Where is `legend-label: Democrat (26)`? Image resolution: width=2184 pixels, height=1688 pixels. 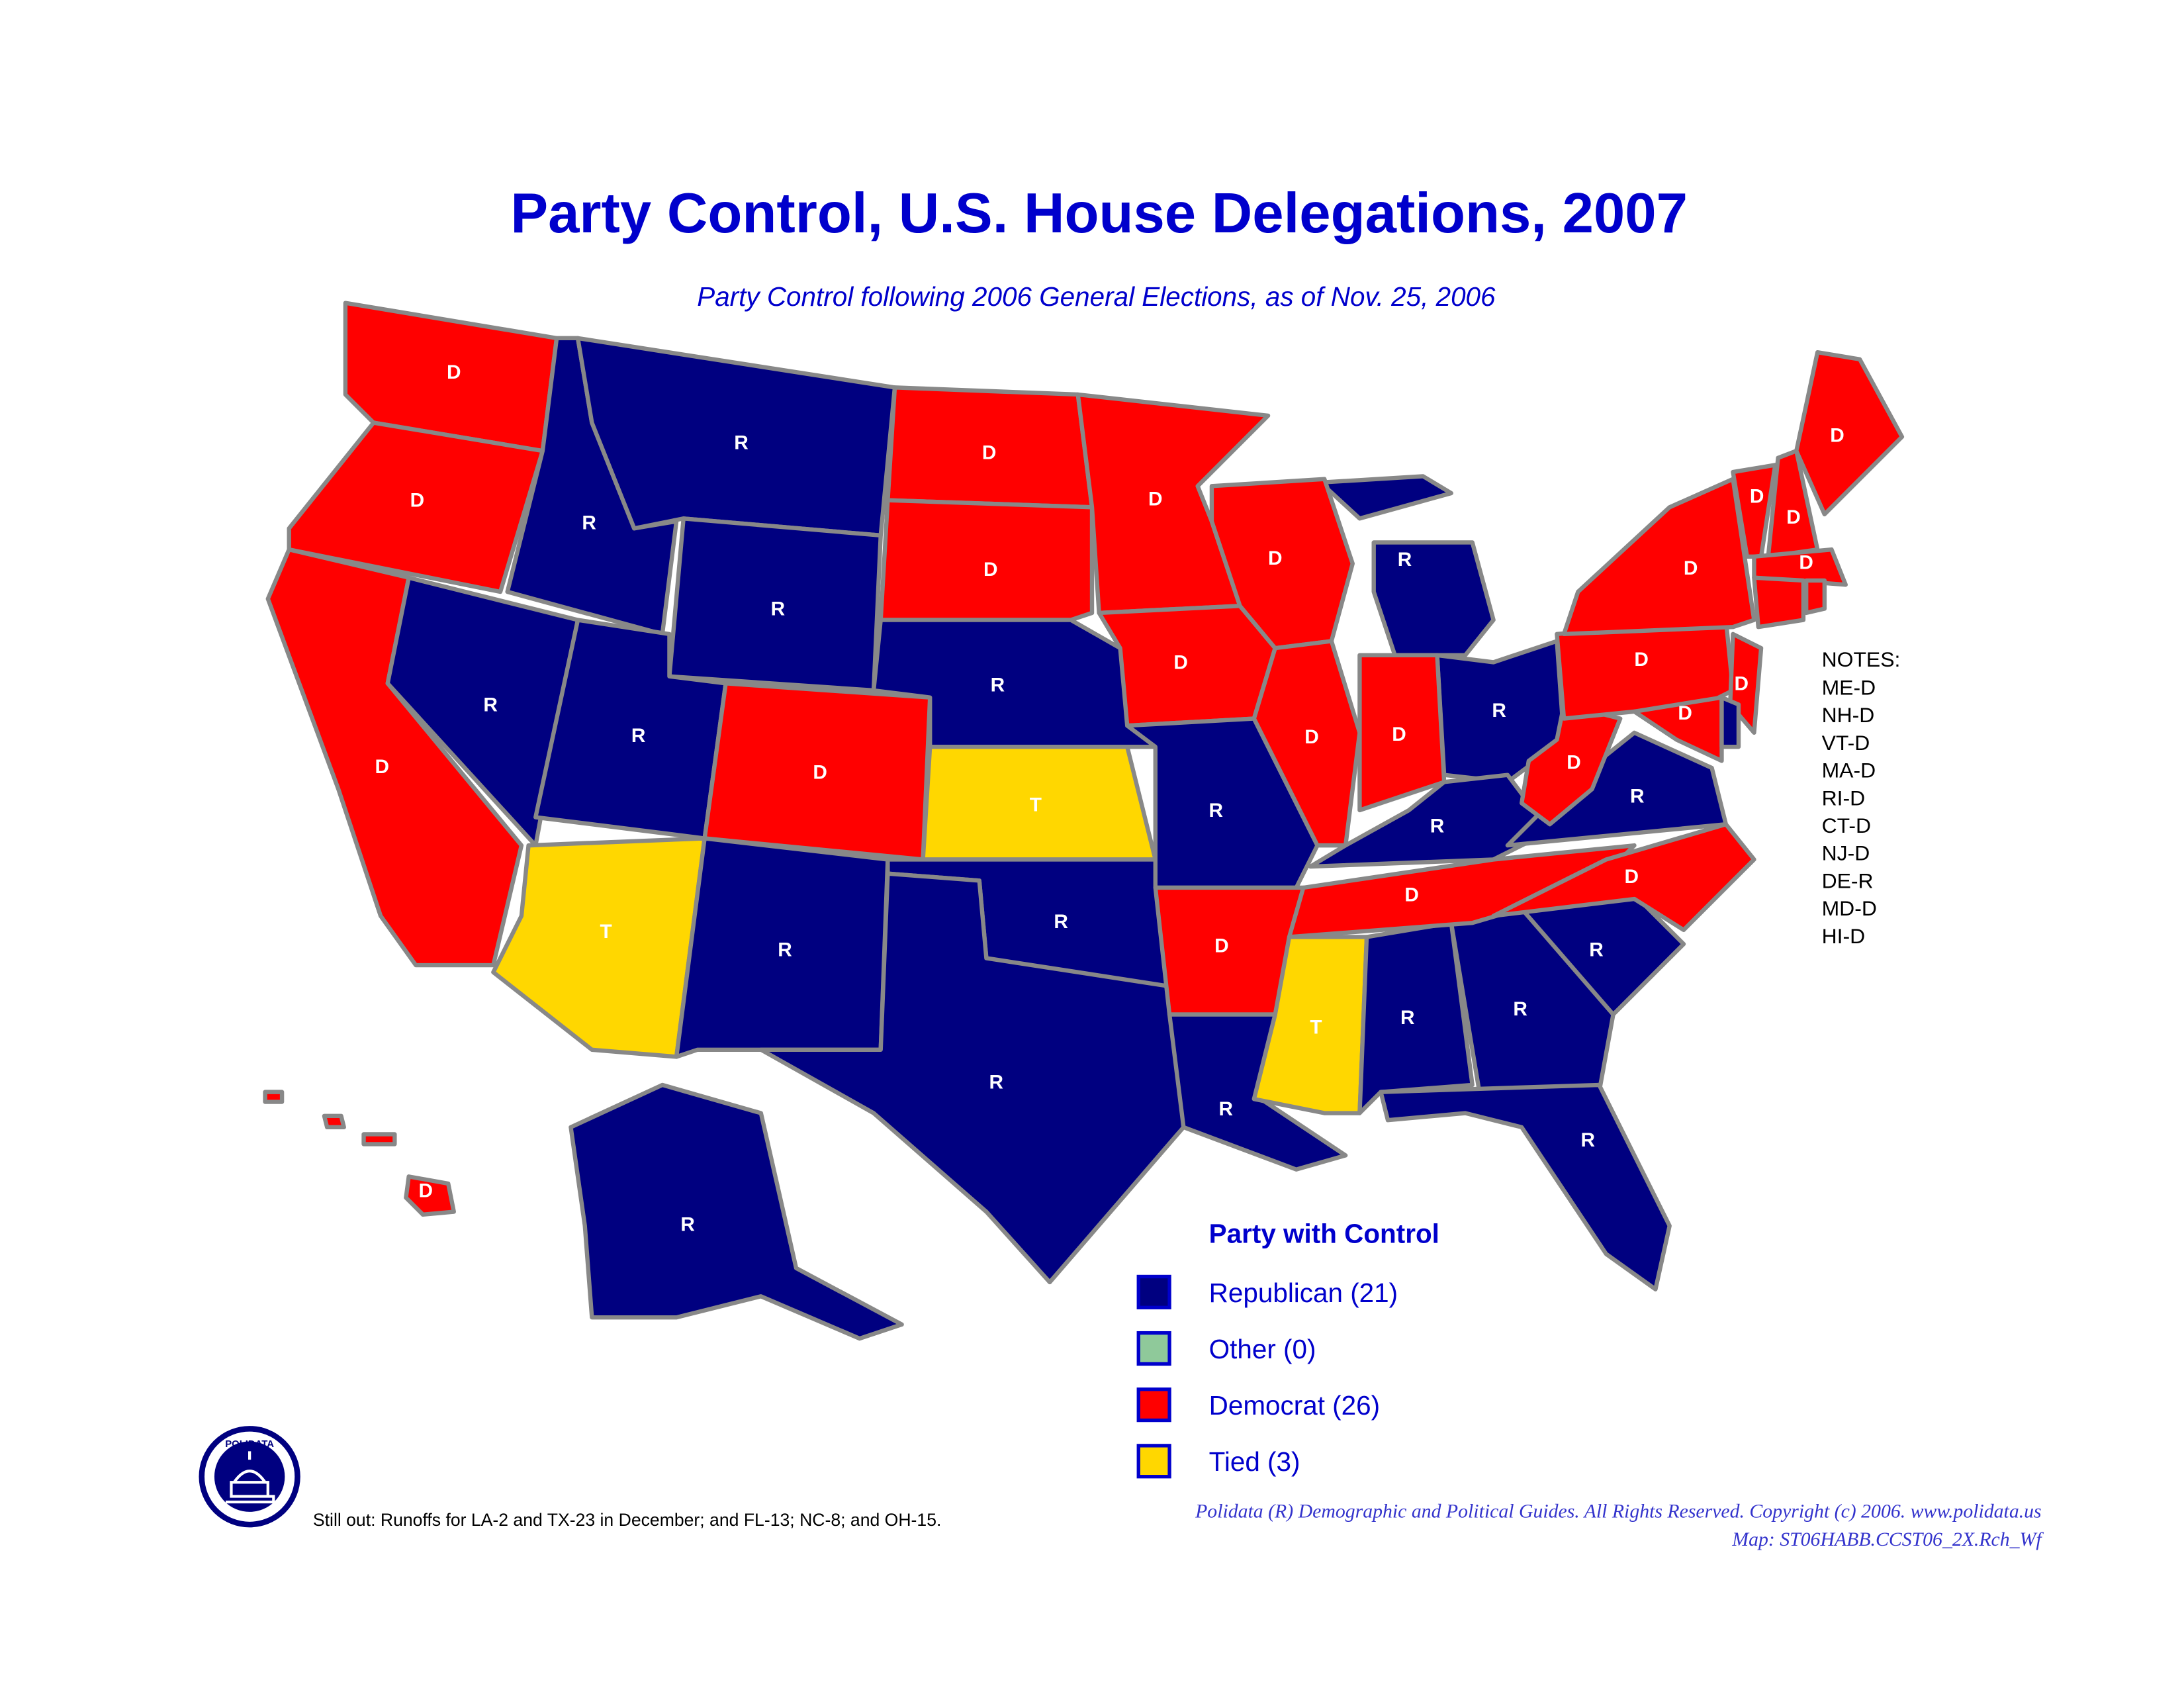 legend-label: Democrat (26) is located at coordinates (1294, 1405).